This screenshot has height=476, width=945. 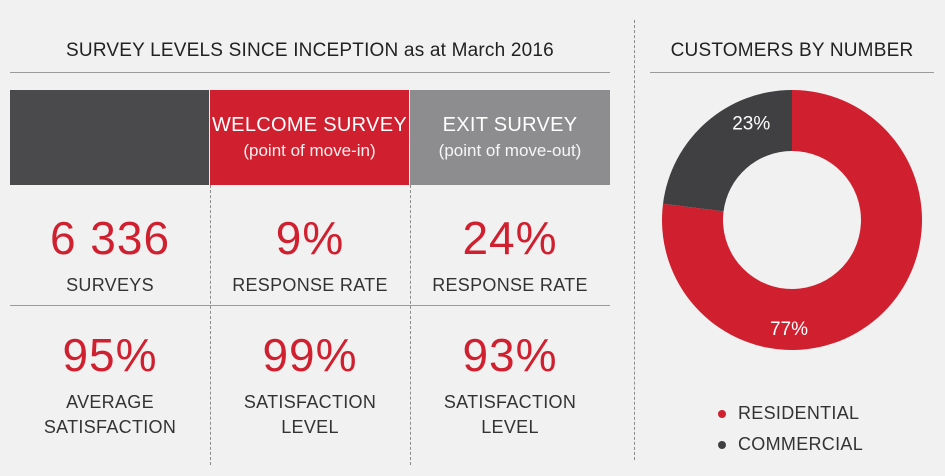 I want to click on stat-value: 9%, so click(x=310, y=238).